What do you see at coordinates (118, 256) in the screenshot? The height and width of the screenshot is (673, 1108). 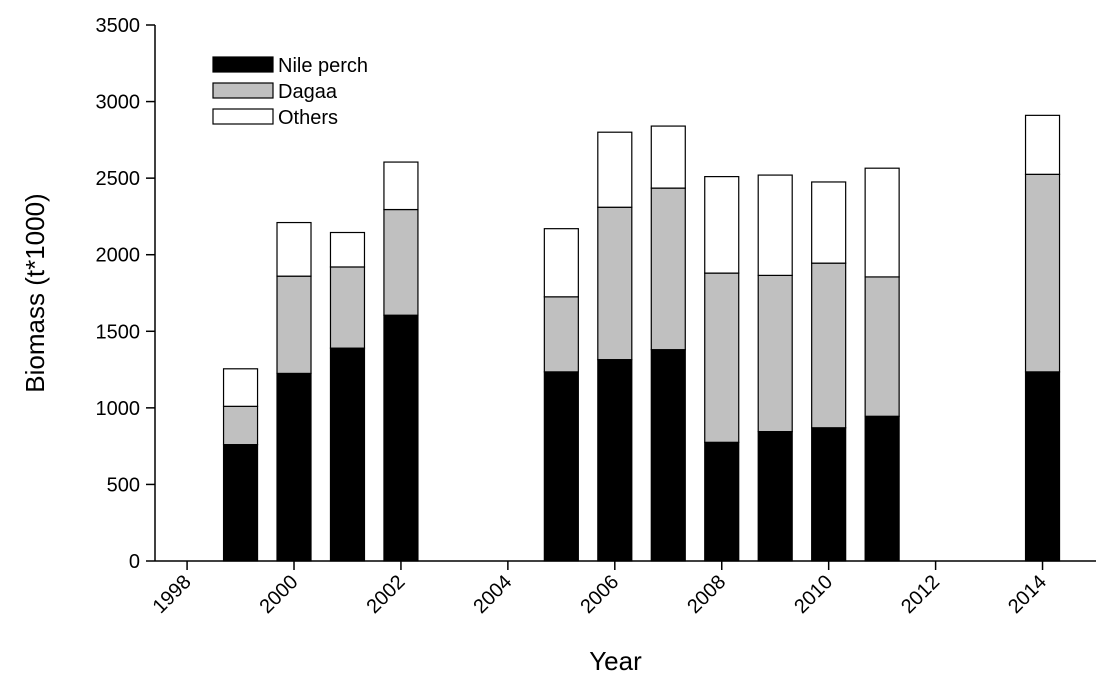 I see `y-tick-label: 2000` at bounding box center [118, 256].